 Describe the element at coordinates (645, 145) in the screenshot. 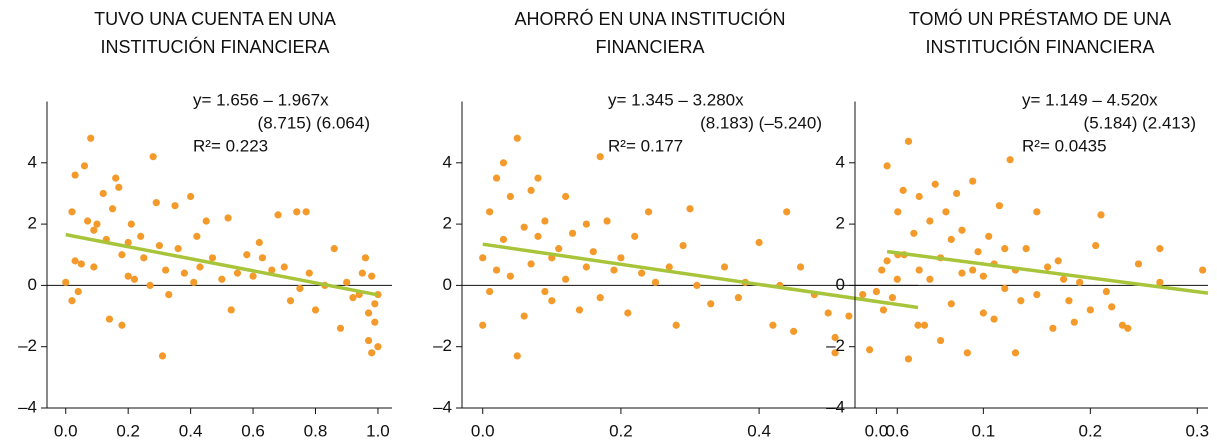

I see `annotation: R²= 0.177` at that location.